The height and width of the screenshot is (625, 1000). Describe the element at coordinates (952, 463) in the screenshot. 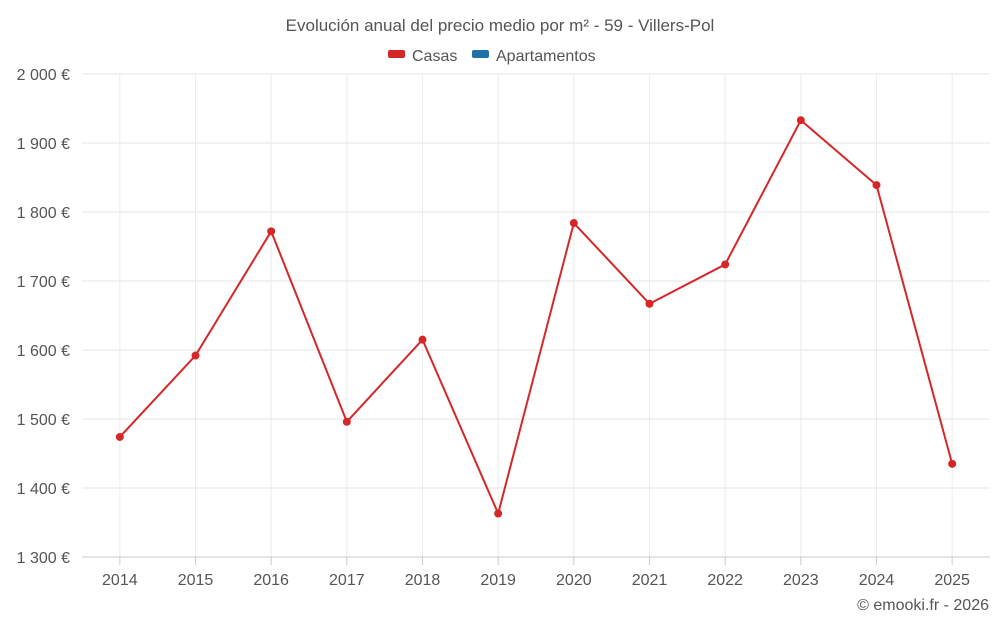

I see `data-point-casas-2025` at that location.